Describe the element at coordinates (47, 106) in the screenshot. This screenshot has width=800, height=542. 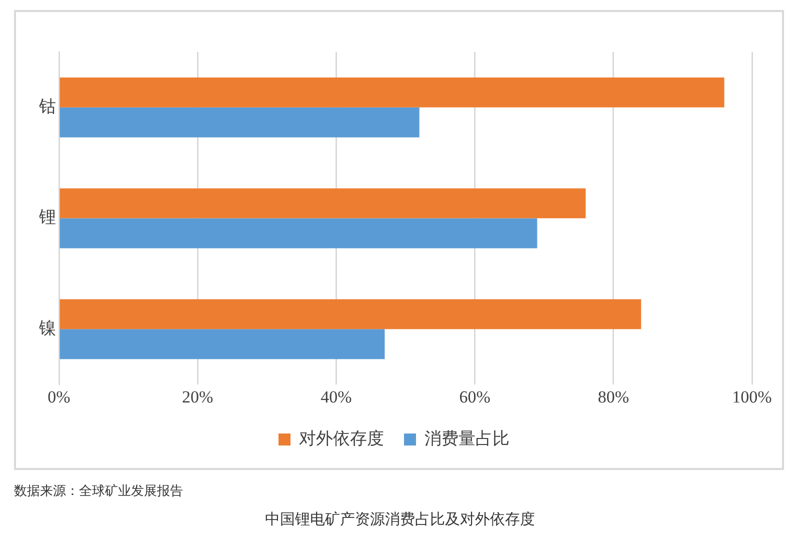
I see `y-tick-label: 钴` at that location.